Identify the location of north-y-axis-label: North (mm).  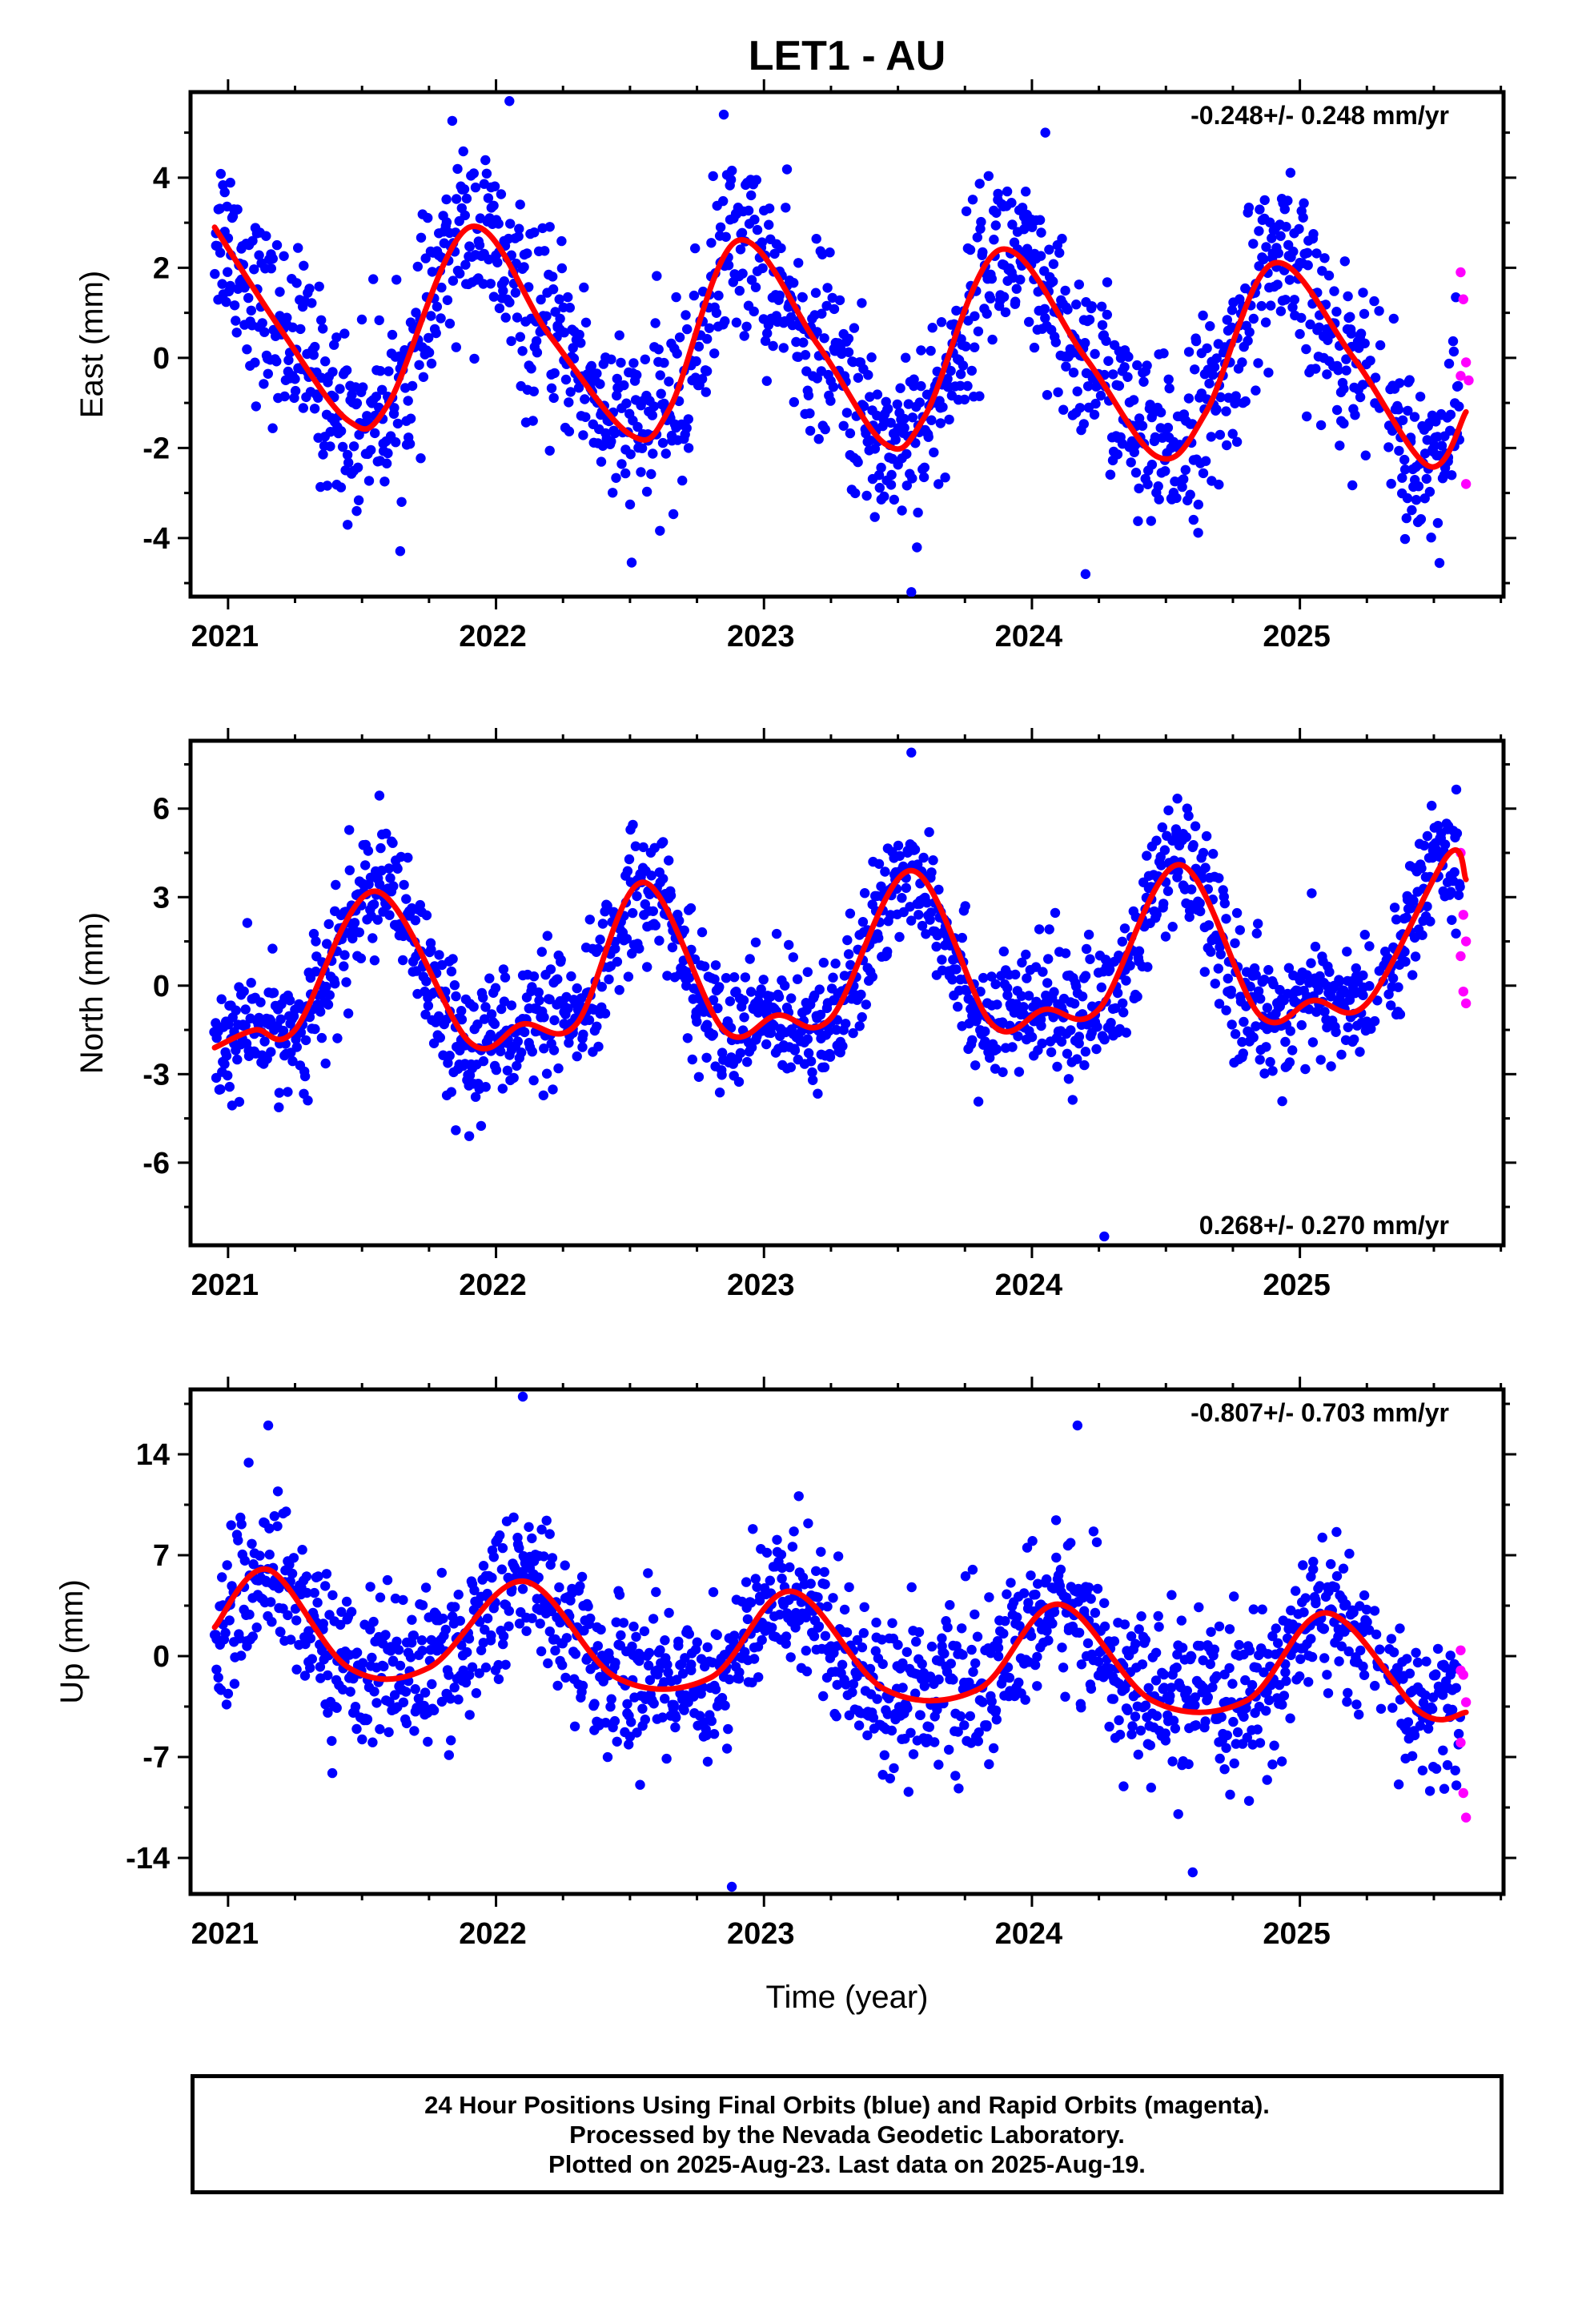
(92, 993).